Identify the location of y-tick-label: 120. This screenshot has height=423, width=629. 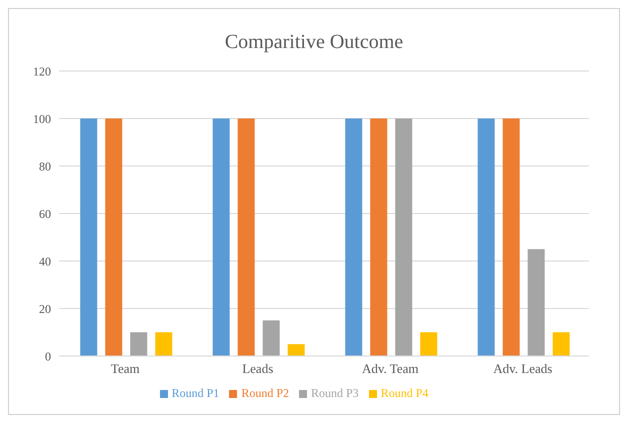
(42, 71).